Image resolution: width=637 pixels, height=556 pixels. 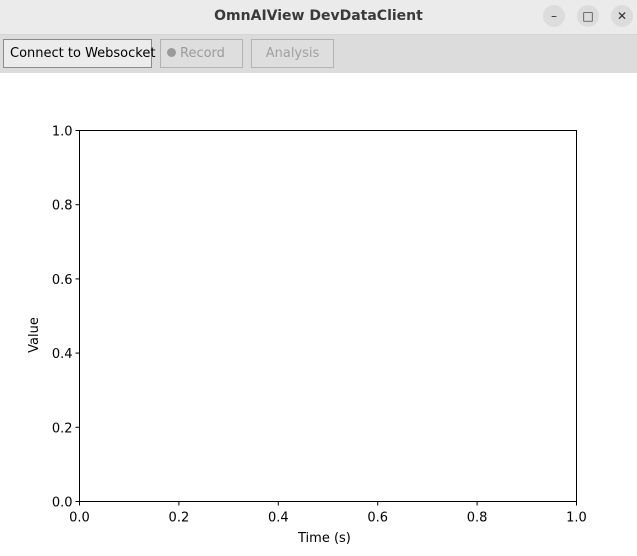 I want to click on x-tick-label: 0.2, so click(x=179, y=518).